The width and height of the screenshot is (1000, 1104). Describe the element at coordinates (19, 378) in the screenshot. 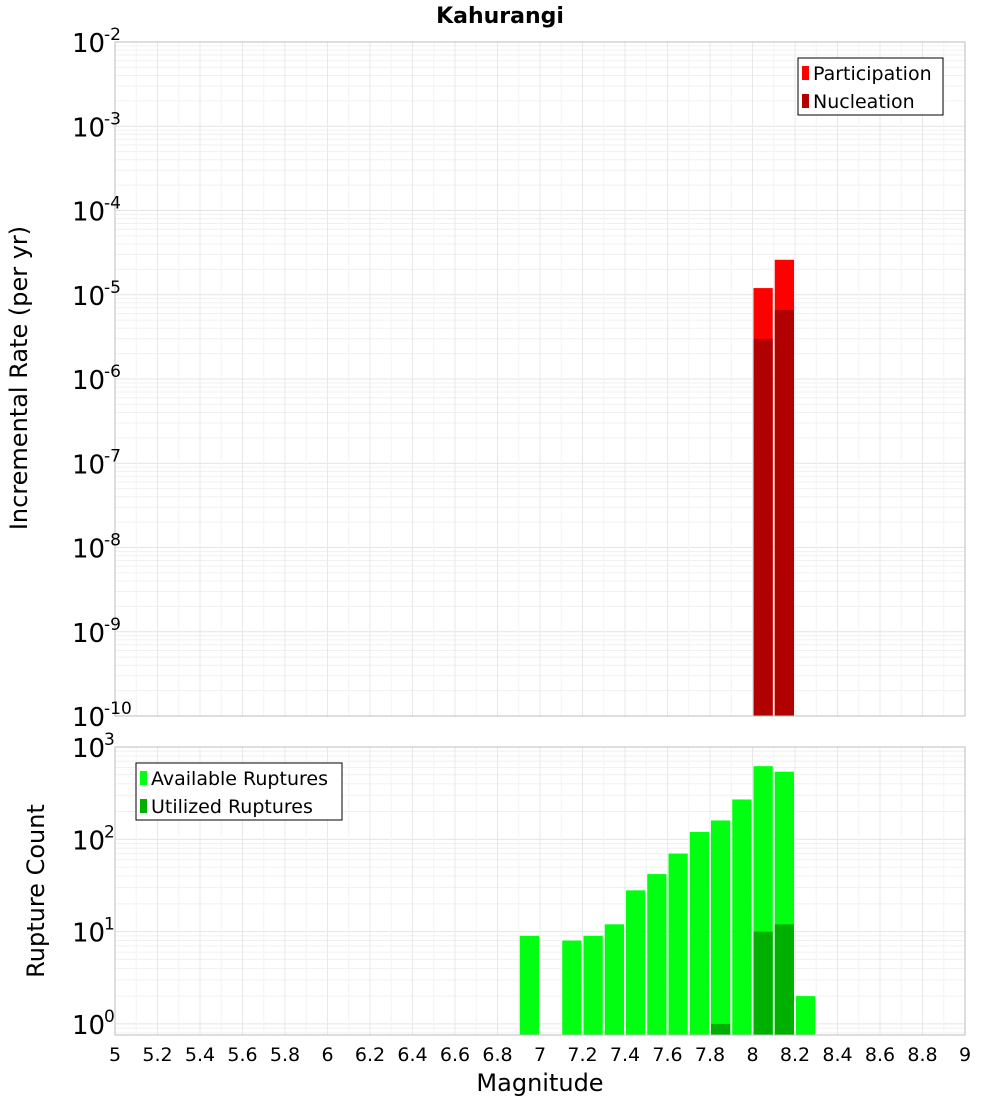

I see `rate-y-axis-title: Incremental Rate (per yr)` at that location.